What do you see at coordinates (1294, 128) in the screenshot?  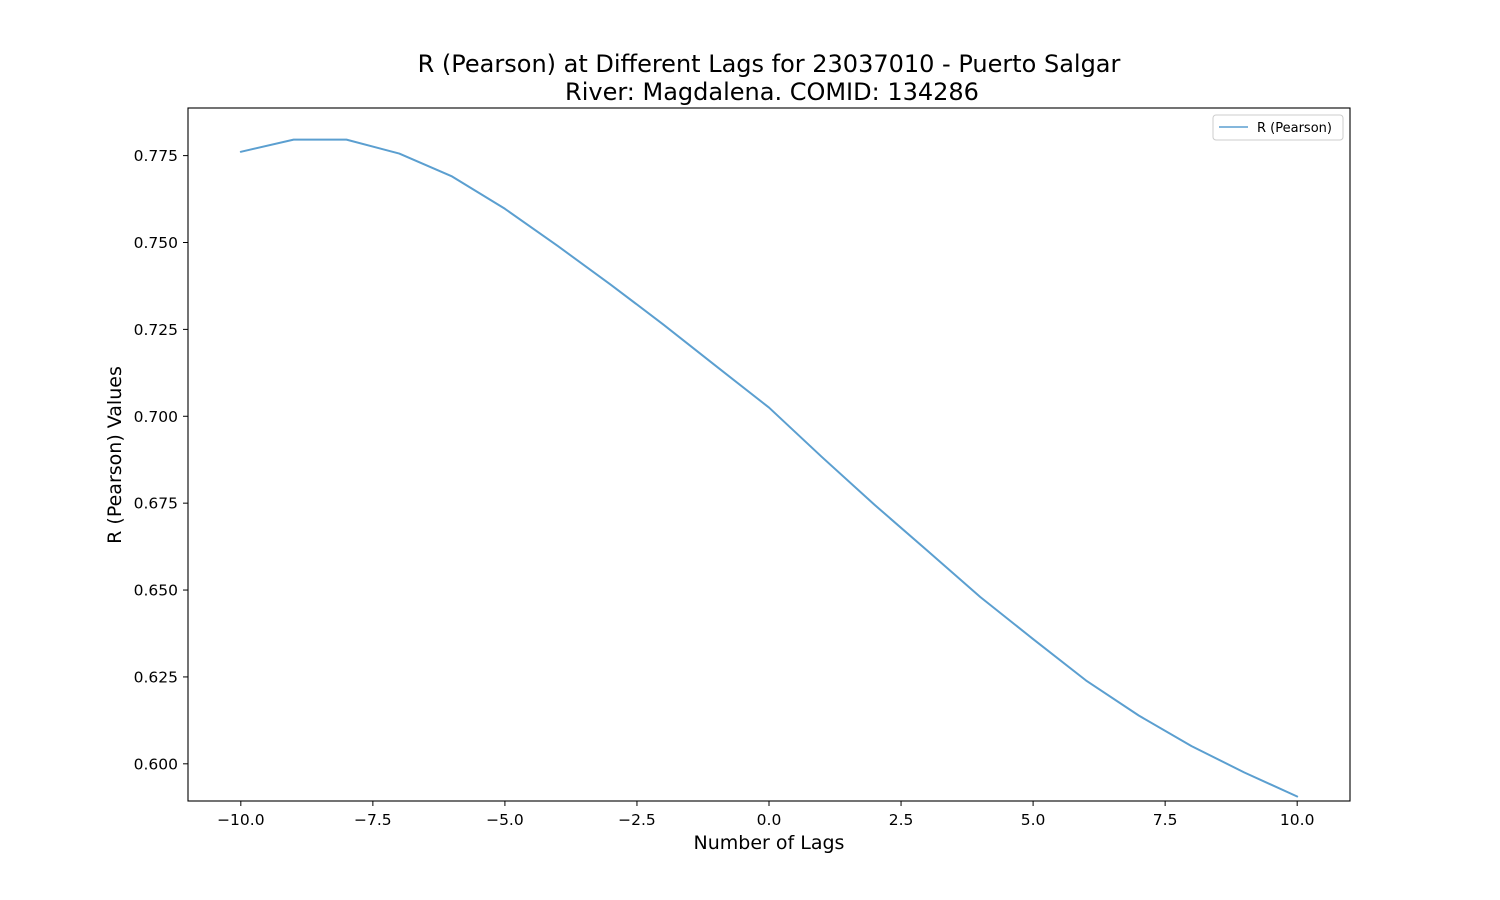 I see `legend-label-r-pearson: R (Pearson)` at bounding box center [1294, 128].